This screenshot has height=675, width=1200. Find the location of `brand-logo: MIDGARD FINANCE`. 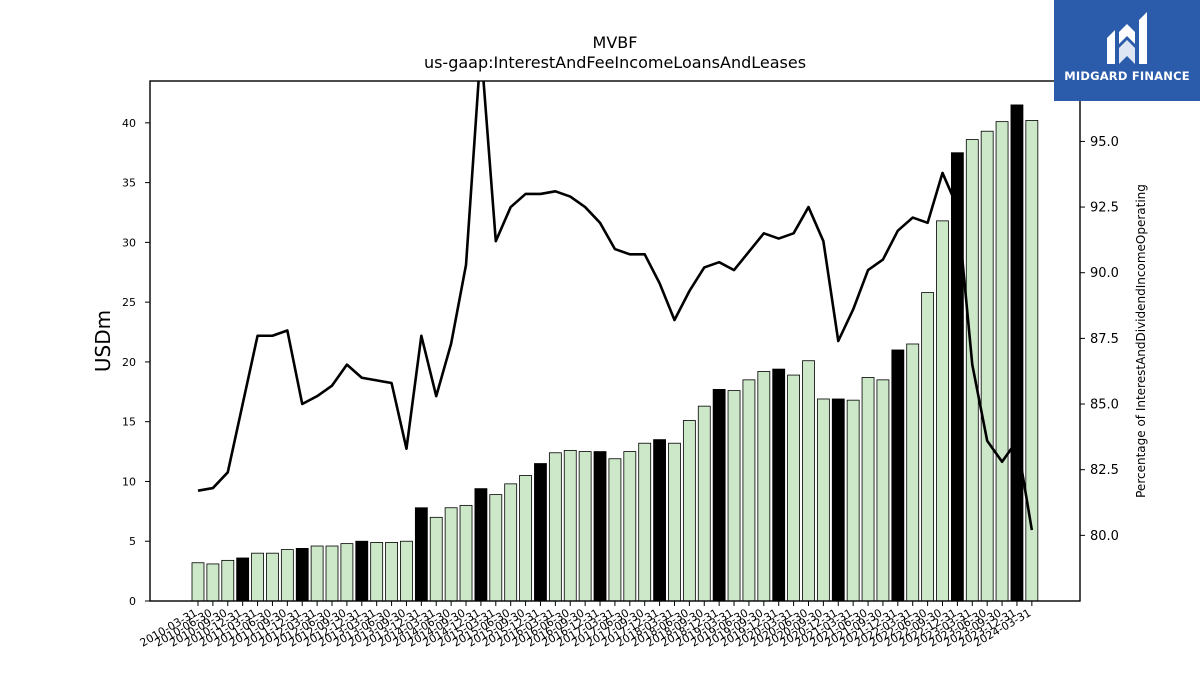

brand-logo: MIDGARD FINANCE is located at coordinates (1127, 50).